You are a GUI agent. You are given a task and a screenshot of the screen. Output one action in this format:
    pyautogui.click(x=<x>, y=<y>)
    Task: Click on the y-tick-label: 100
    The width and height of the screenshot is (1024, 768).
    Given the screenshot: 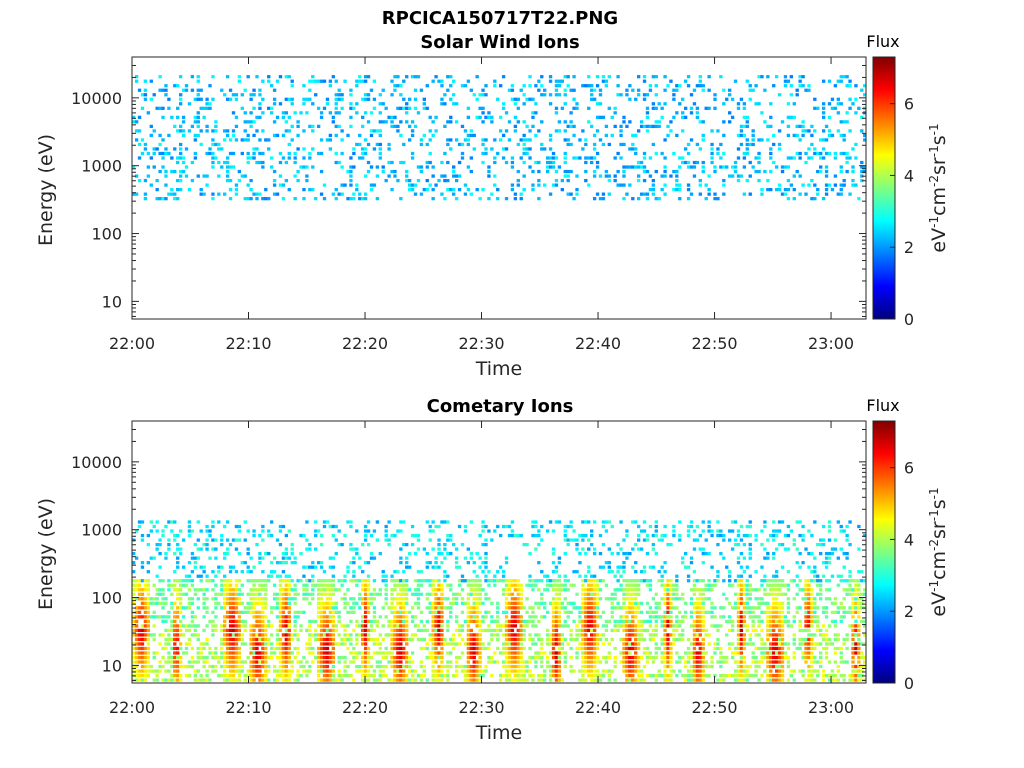 What is the action you would take?
    pyautogui.click(x=106, y=234)
    